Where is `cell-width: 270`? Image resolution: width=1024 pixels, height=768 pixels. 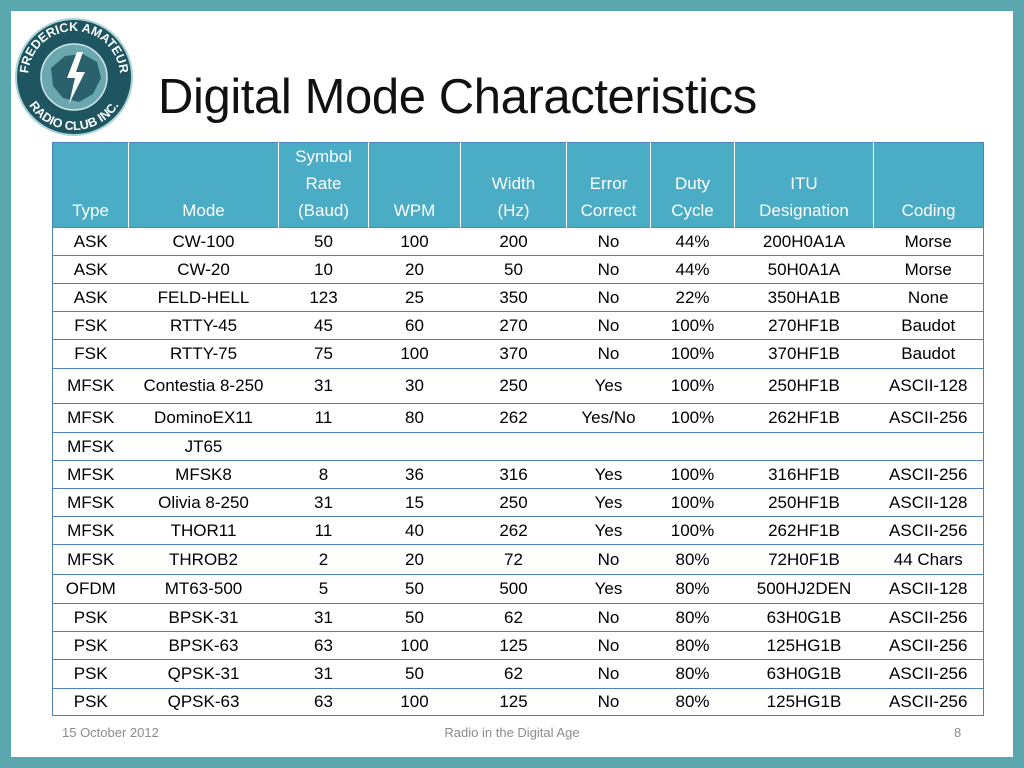 cell-width: 270 is located at coordinates (513, 325).